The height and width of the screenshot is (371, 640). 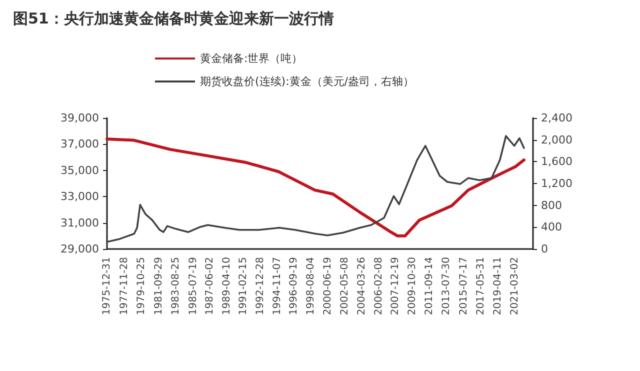 What do you see at coordinates (277, 286) in the screenshot?
I see `x-tick-label: 1994-11-07` at bounding box center [277, 286].